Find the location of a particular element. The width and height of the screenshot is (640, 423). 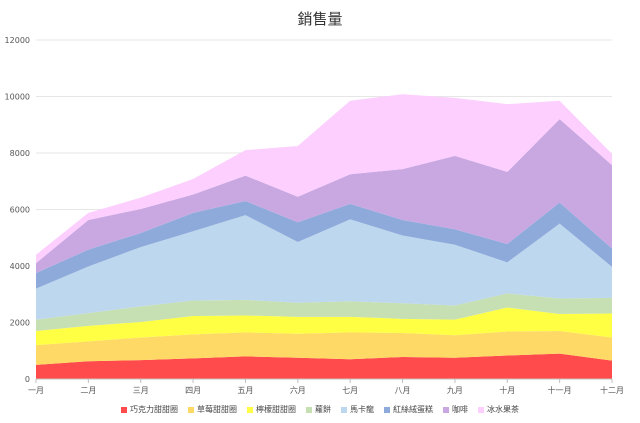

legend-item-3: 蘿餅 is located at coordinates (318, 409).